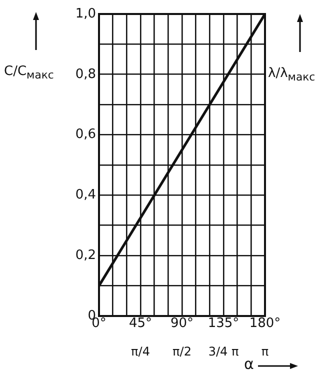  What do you see at coordinates (224, 324) in the screenshot?
I see `x-tick-label: 135°` at bounding box center [224, 324].